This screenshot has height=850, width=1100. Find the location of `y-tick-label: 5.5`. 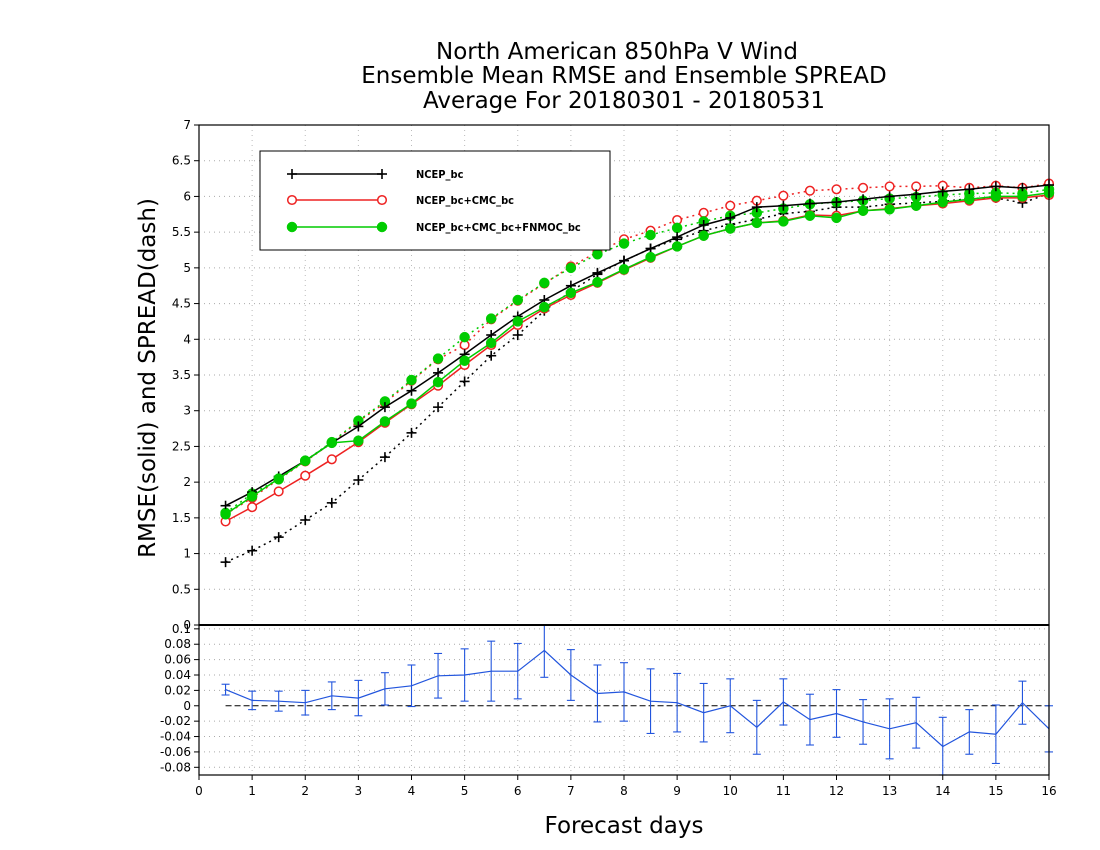

y-tick-label: 5.5 is located at coordinates (181, 232).